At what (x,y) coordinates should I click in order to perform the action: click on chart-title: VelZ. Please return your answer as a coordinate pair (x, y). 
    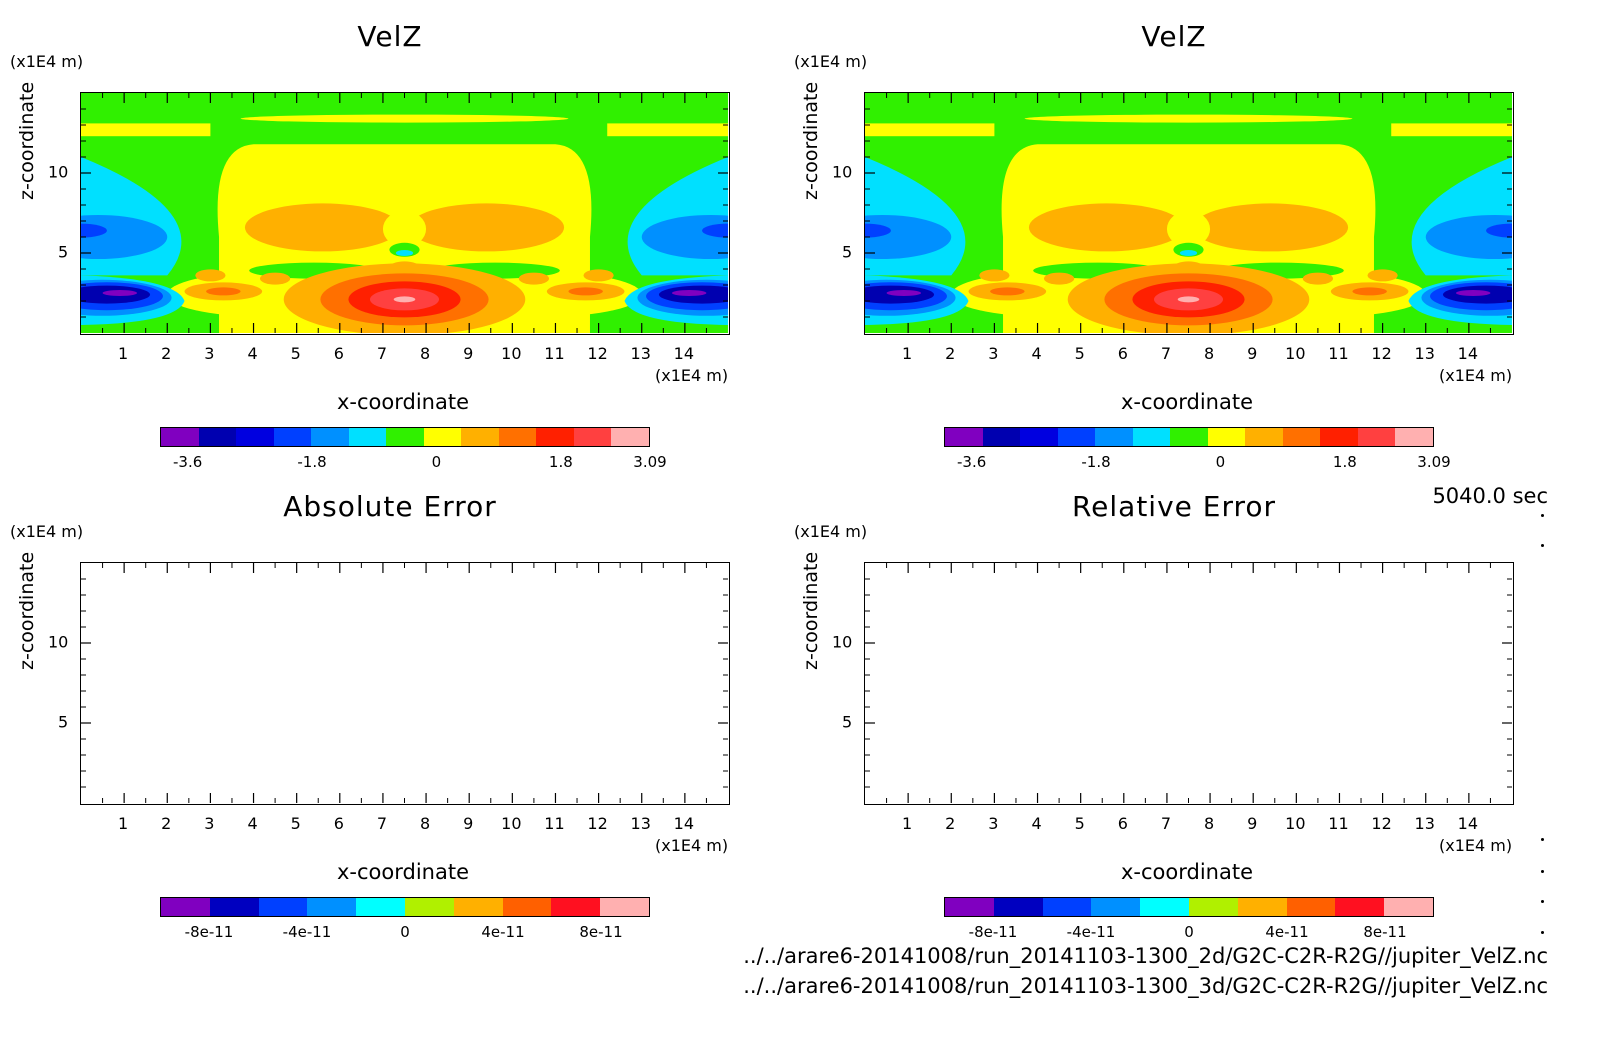
    Looking at the image, I should click on (390, 36).